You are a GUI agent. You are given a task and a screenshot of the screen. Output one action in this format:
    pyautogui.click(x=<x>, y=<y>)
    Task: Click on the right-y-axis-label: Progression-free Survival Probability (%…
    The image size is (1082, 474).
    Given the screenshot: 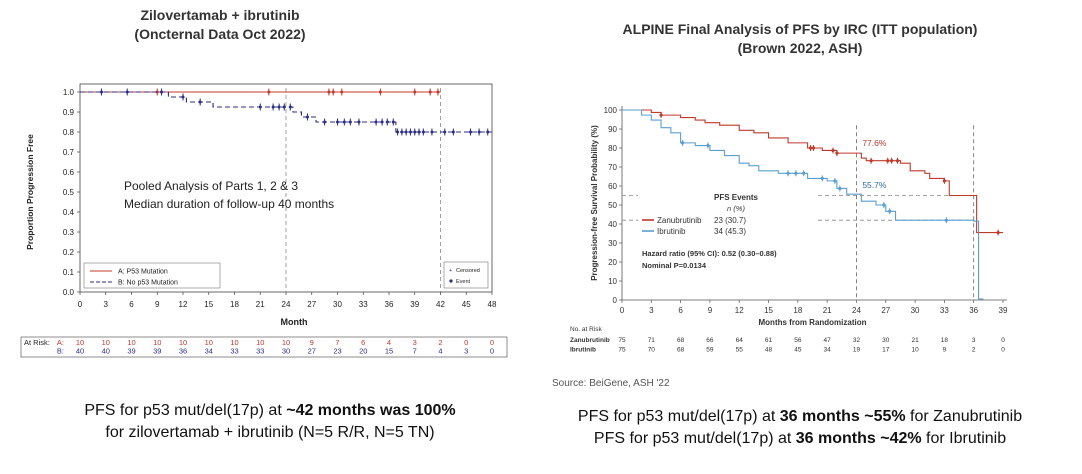 What is the action you would take?
    pyautogui.click(x=594, y=203)
    